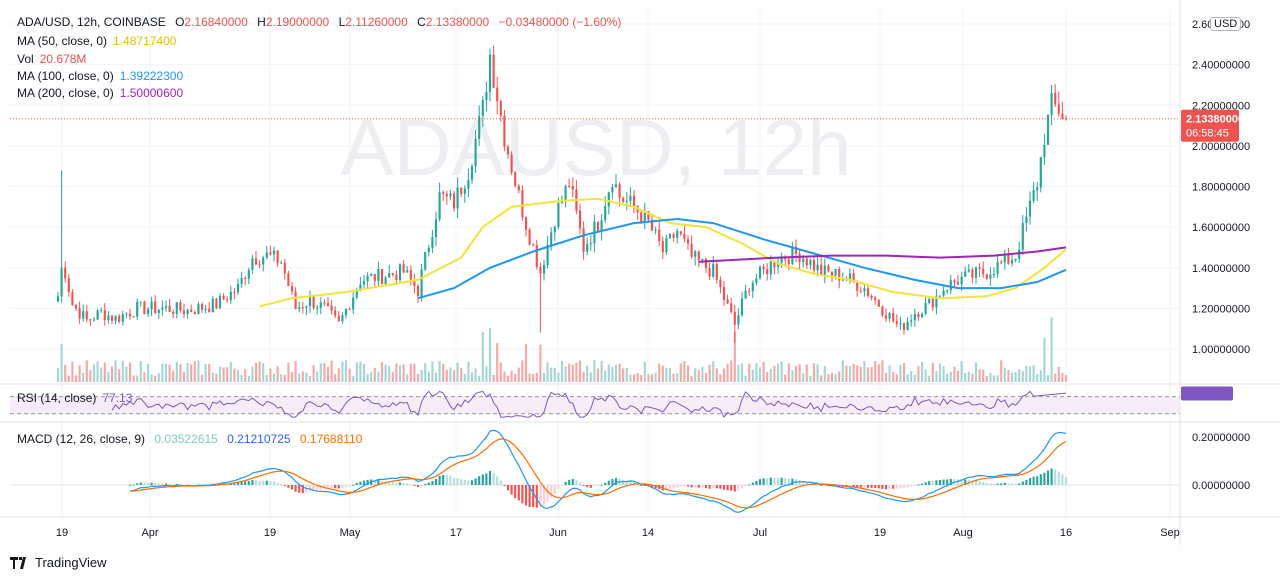 The height and width of the screenshot is (581, 1280). What do you see at coordinates (99, 41) in the screenshot?
I see `ma50-legend: MA (50, close, 0) 1.48717400` at bounding box center [99, 41].